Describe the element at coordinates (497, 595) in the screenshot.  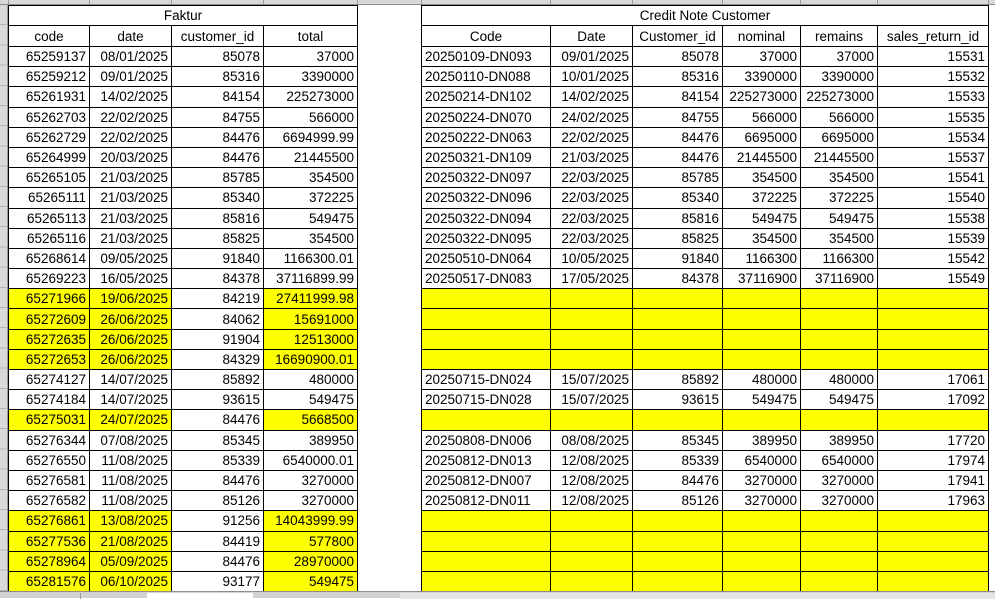
I see `sheet-tab-bar` at that location.